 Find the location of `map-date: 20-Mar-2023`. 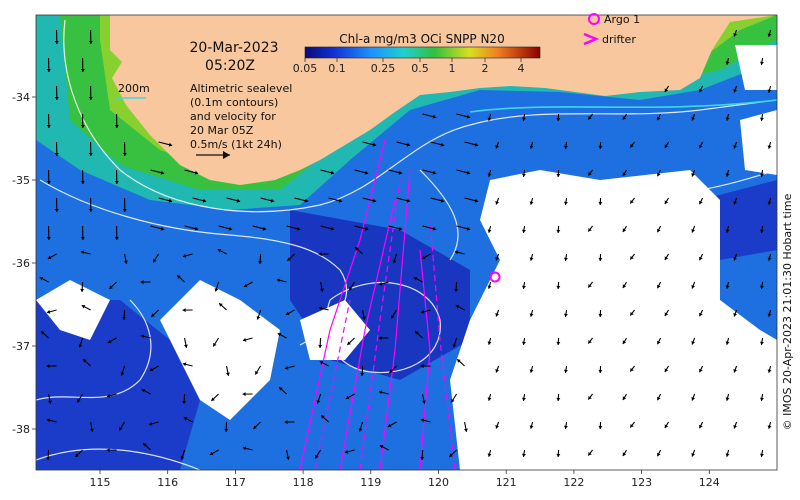

map-date: 20-Mar-2023 is located at coordinates (233, 48).